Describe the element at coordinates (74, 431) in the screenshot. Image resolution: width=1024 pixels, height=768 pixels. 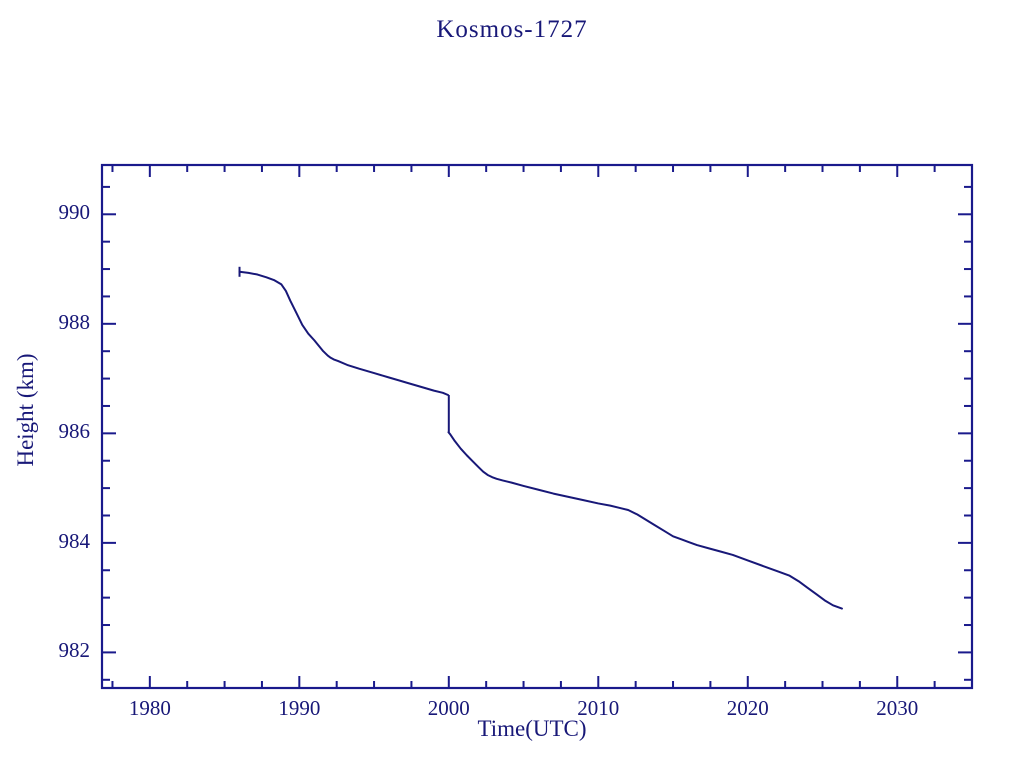
I see `y-tick-label: 986` at that location.